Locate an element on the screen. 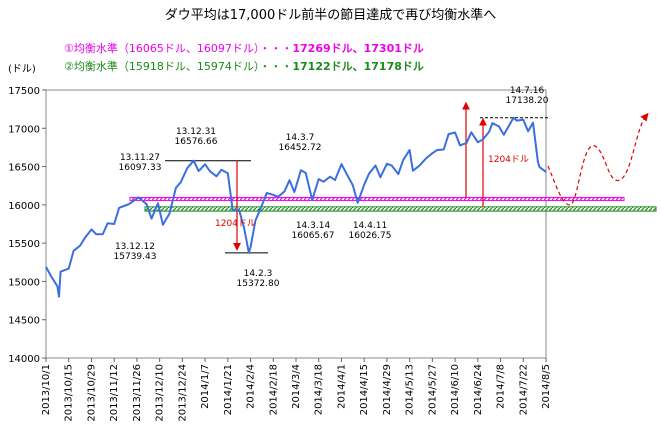  x-tick-label: 2013/12/10 is located at coordinates (160, 393).